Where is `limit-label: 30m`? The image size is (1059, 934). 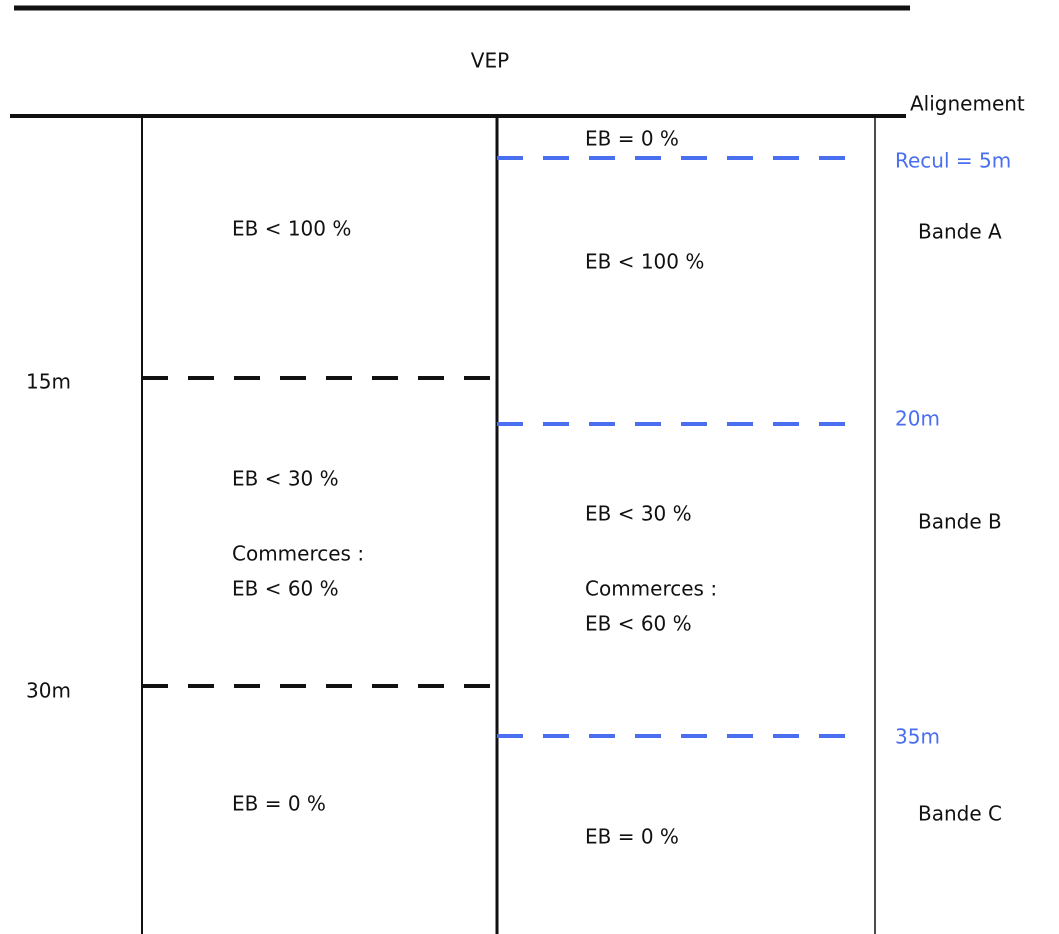 limit-label: 30m is located at coordinates (48, 691).